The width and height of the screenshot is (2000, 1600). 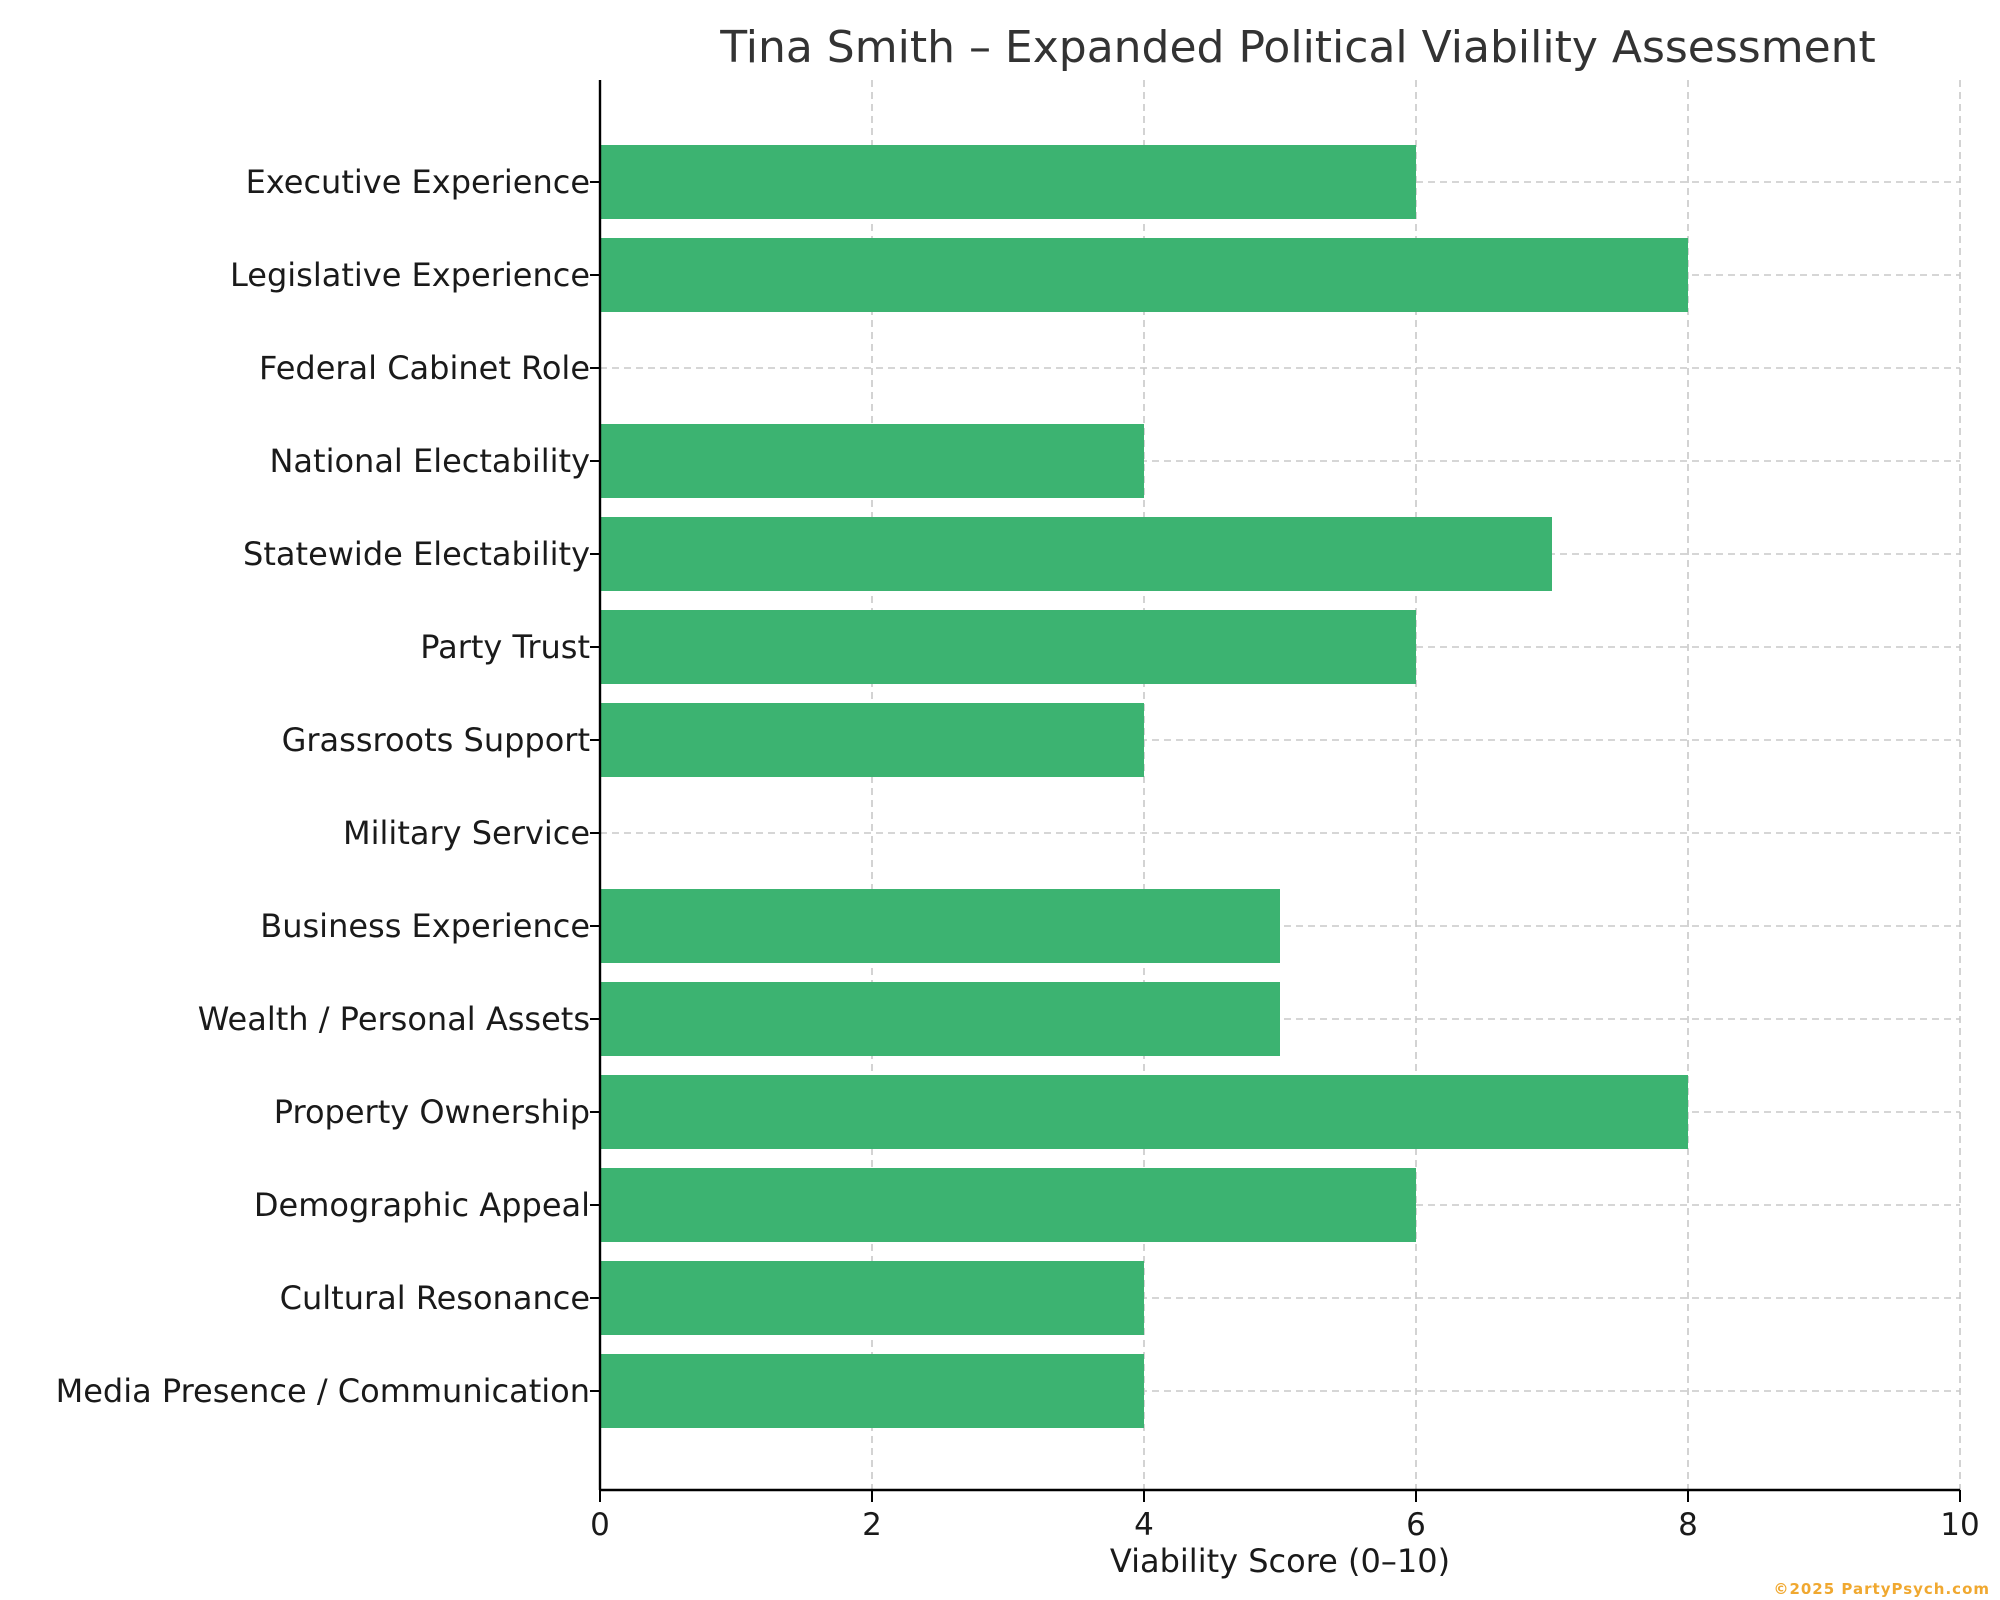 I want to click on category-label: Statewide Electability, so click(x=416, y=554).